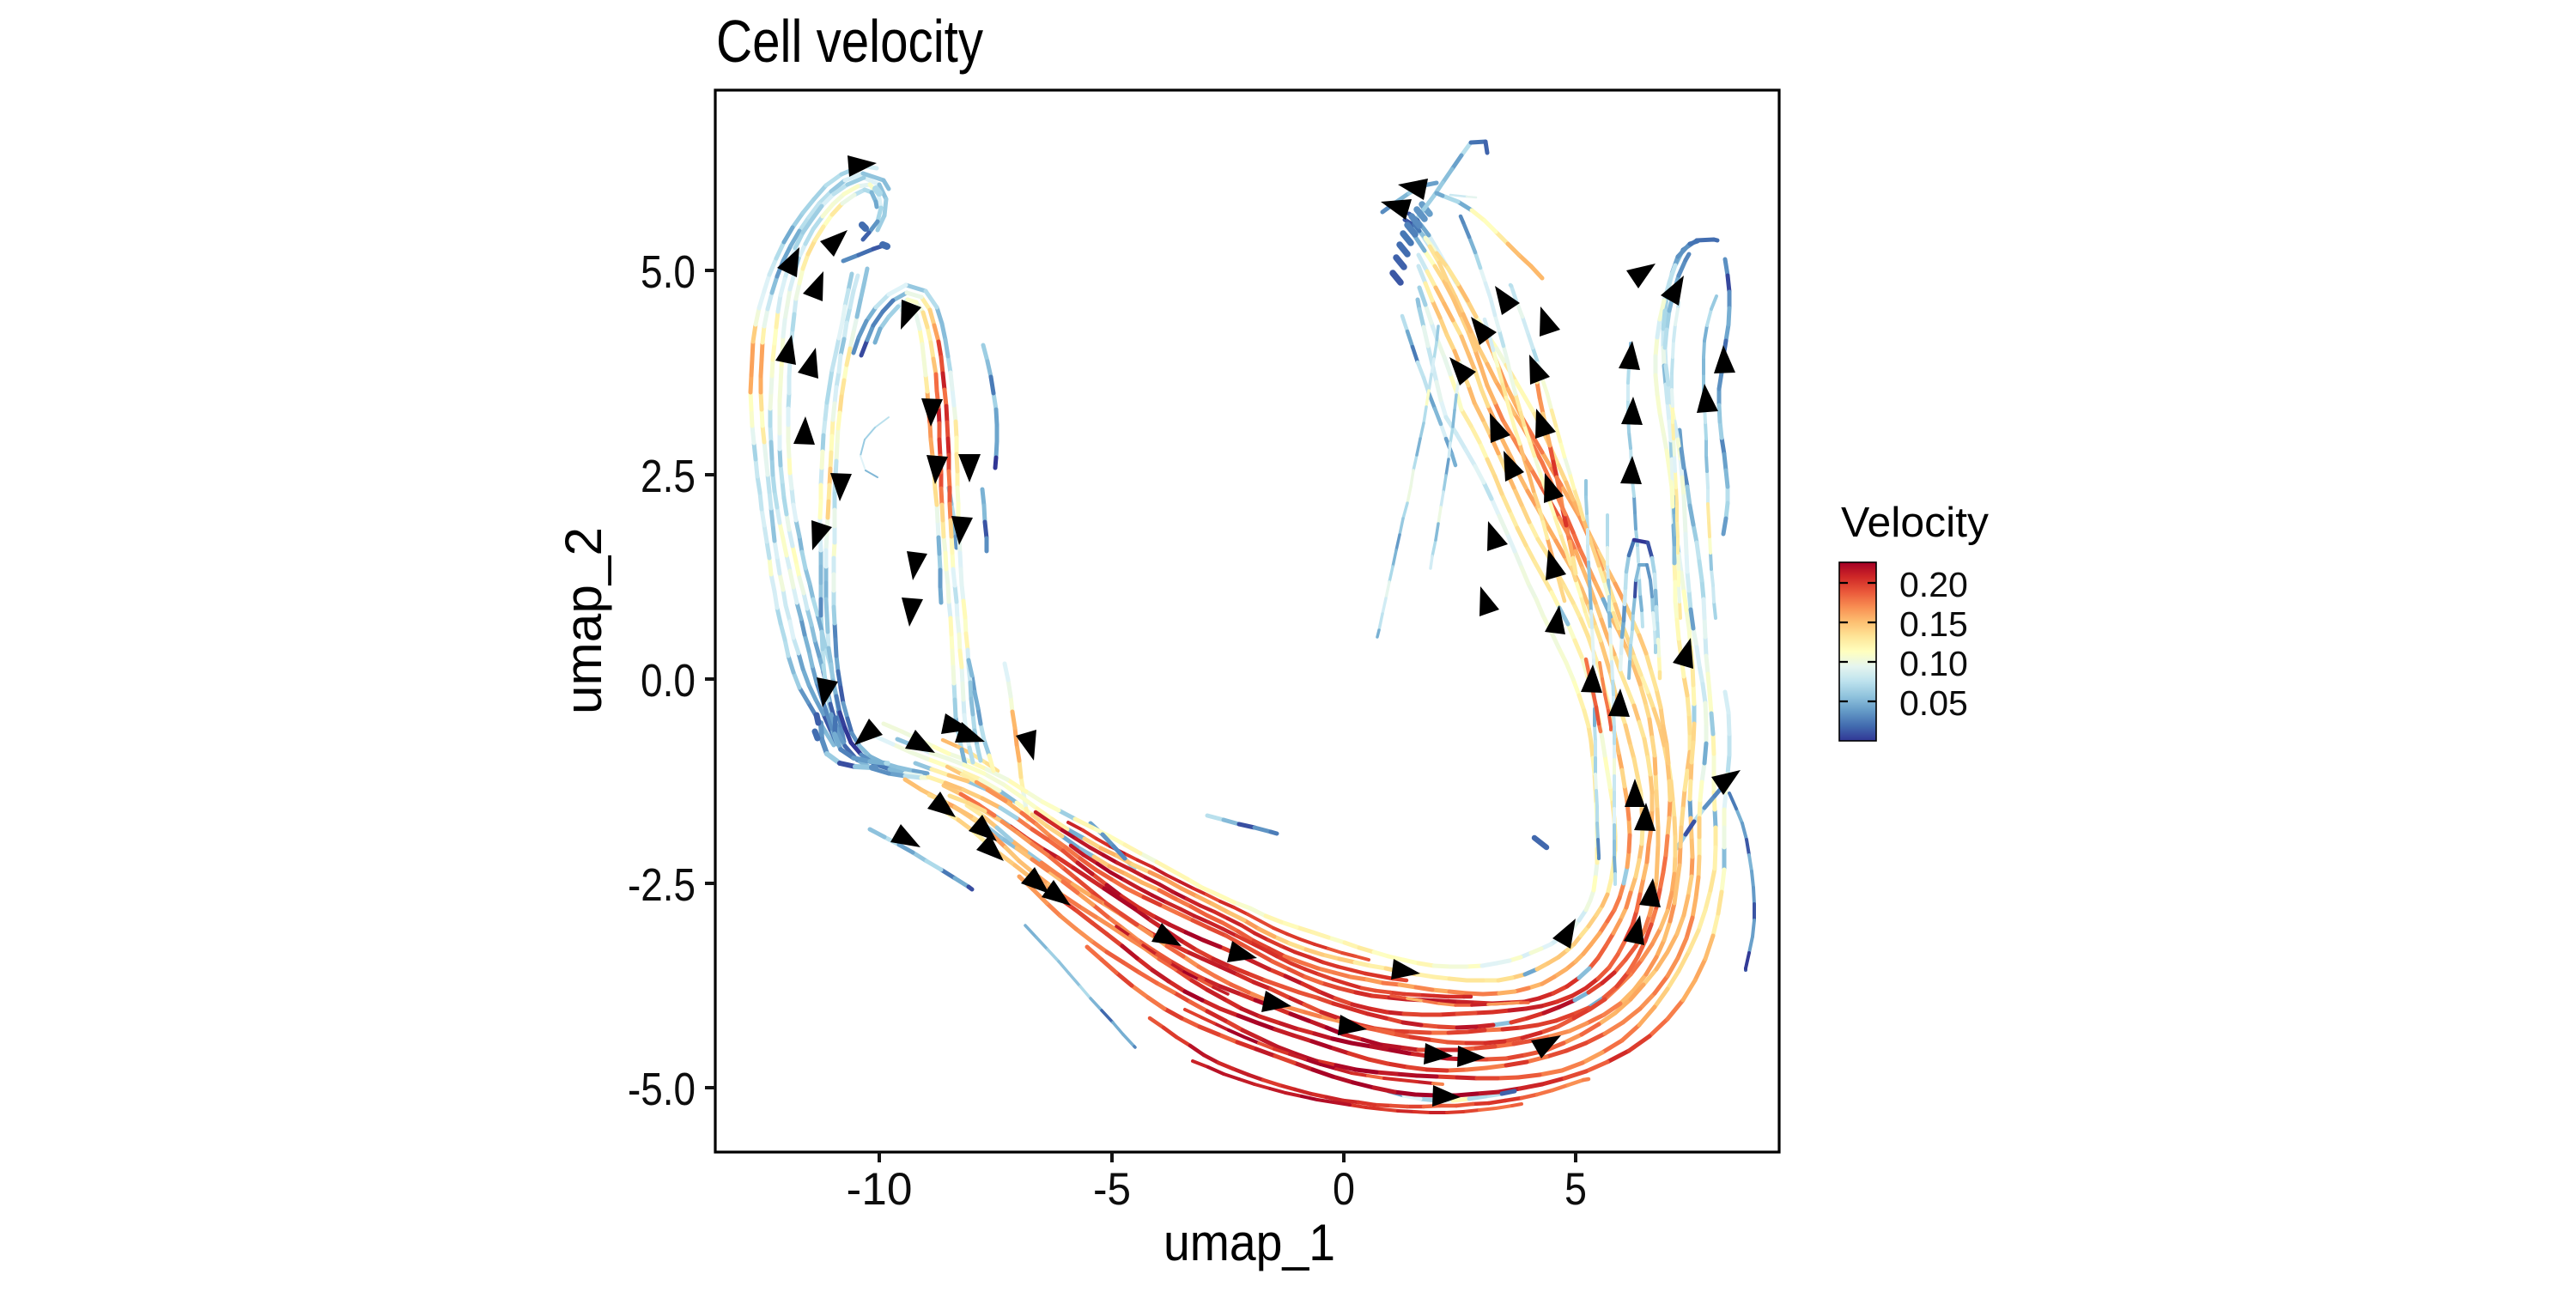  Describe the element at coordinates (1916, 523) in the screenshot. I see `svg-text: Velocity` at that location.